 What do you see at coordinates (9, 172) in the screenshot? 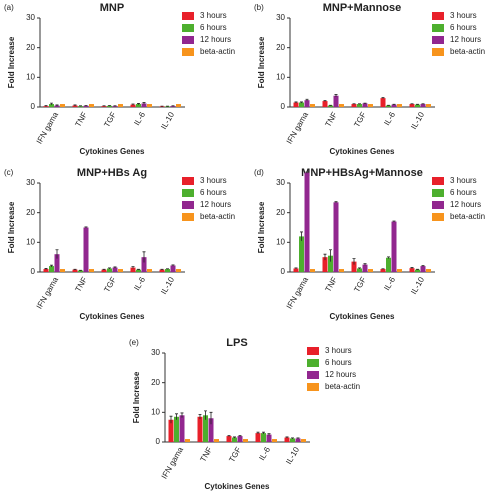
I see `panel-label: (c)` at bounding box center [9, 172].